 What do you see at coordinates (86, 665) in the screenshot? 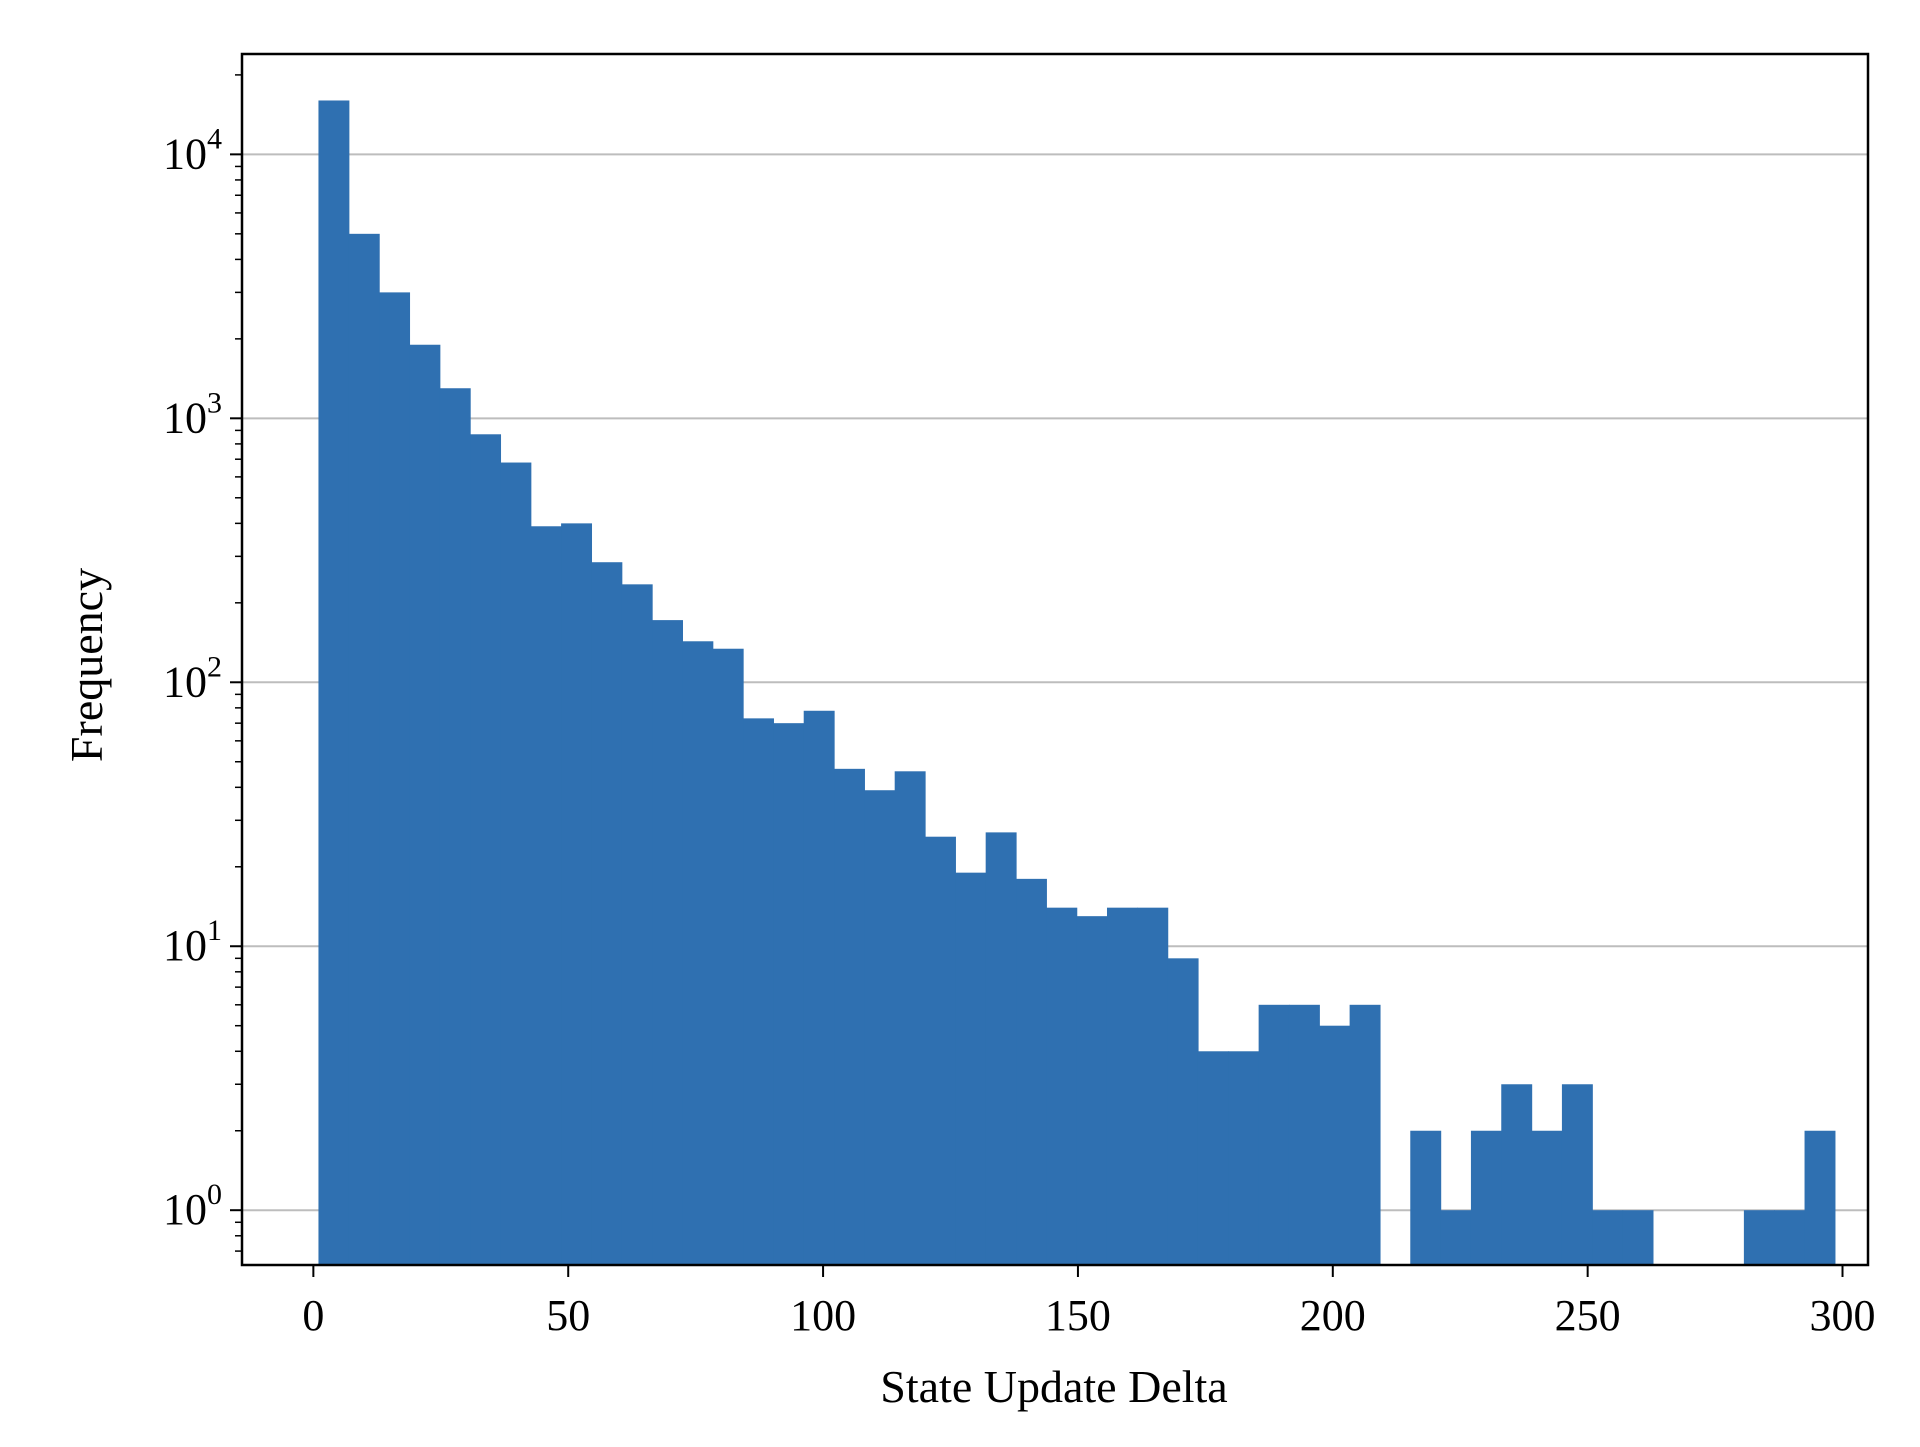
I see `y-axis-label: Frequency` at bounding box center [86, 665].